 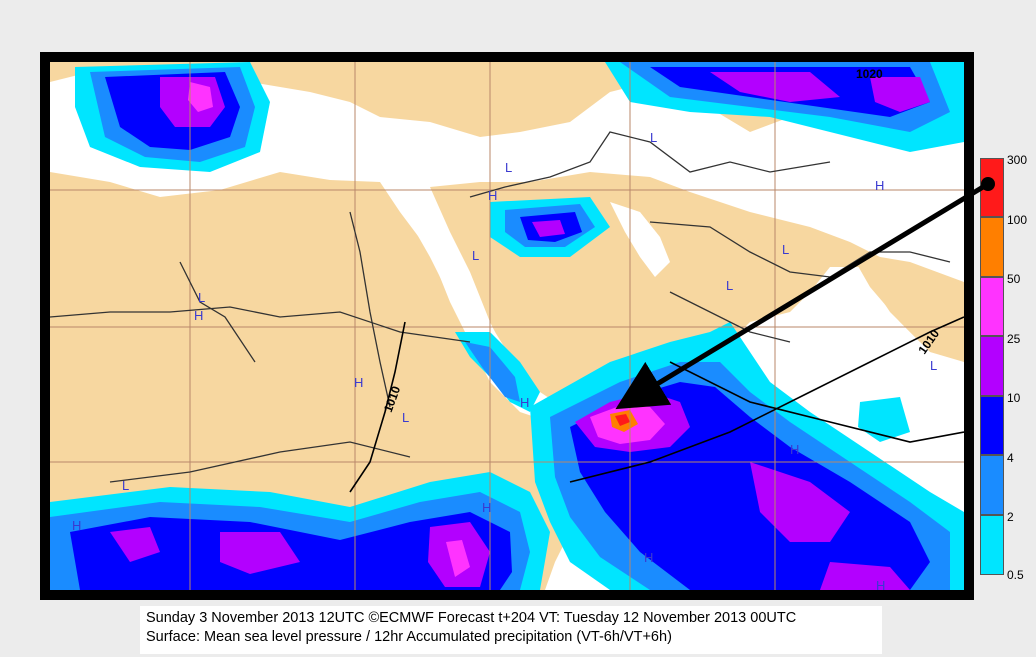 What do you see at coordinates (1014, 279) in the screenshot?
I see `legend-label-50: 50` at bounding box center [1014, 279].